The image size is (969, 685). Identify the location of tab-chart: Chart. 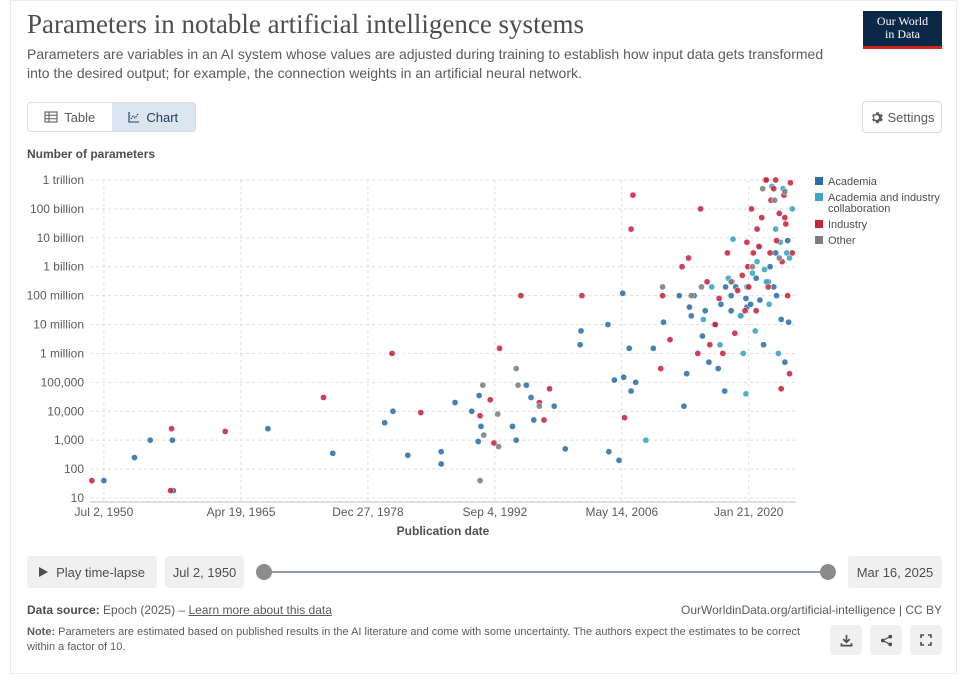
(153, 117).